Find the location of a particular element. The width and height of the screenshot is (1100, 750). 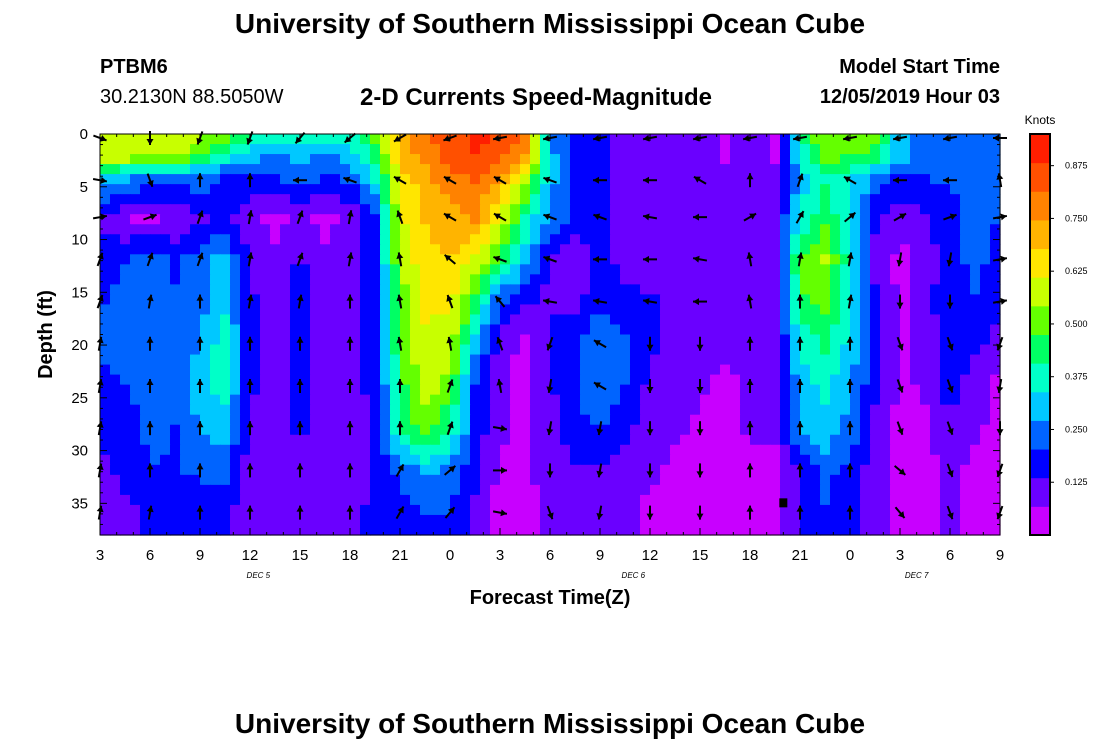

x-tick-label: 3 is located at coordinates (500, 555).